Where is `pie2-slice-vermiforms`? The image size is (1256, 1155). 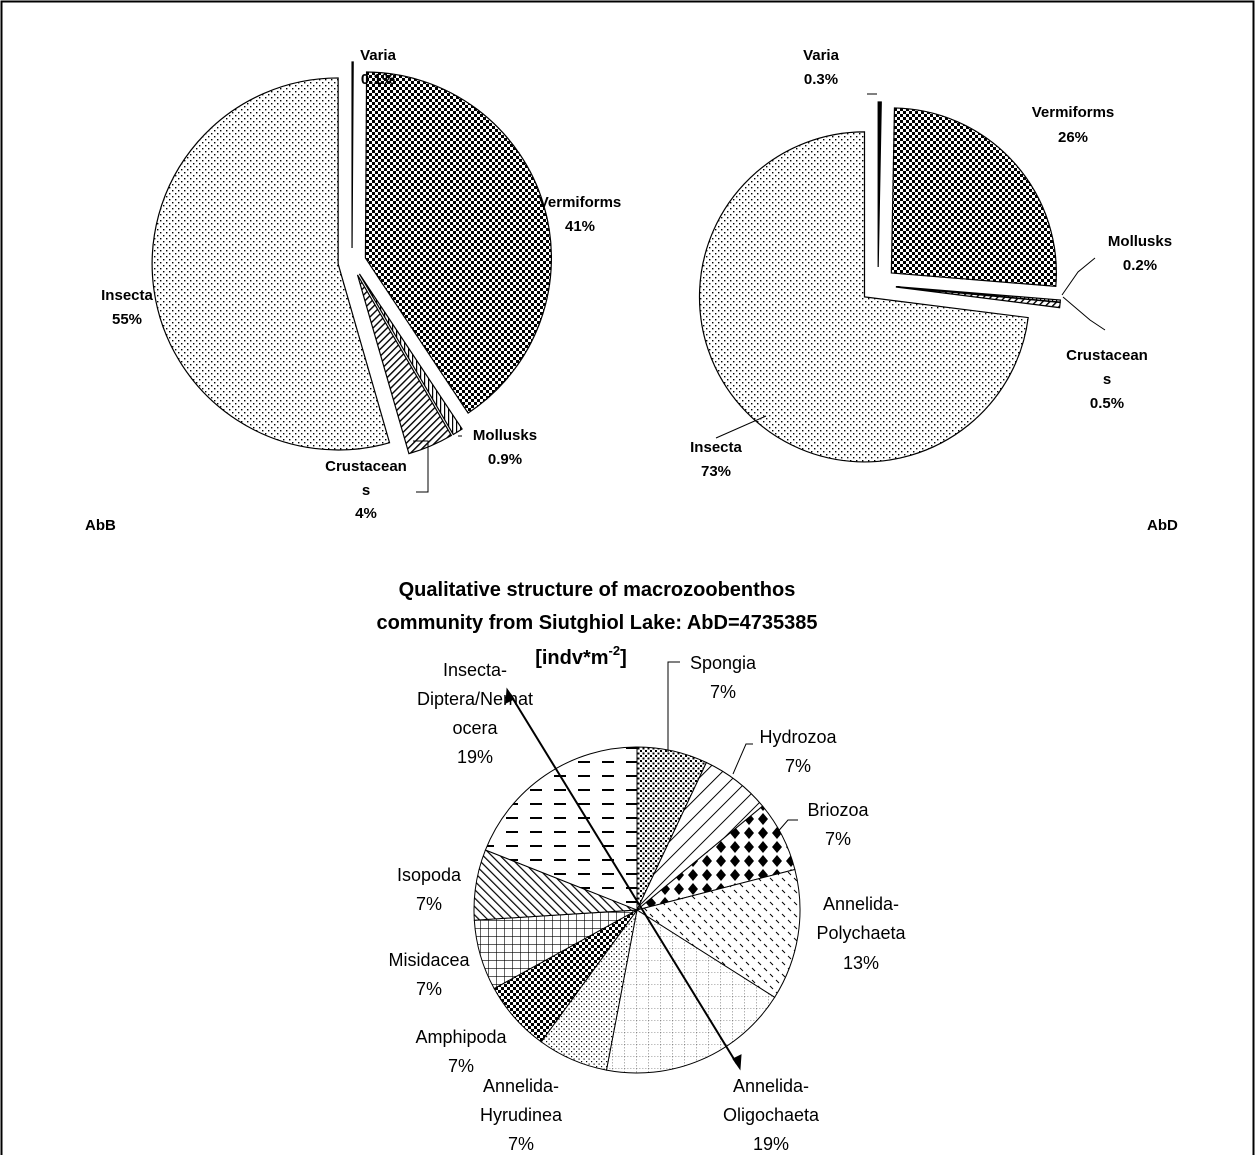
pie2-slice-vermiforms is located at coordinates (973, 197).